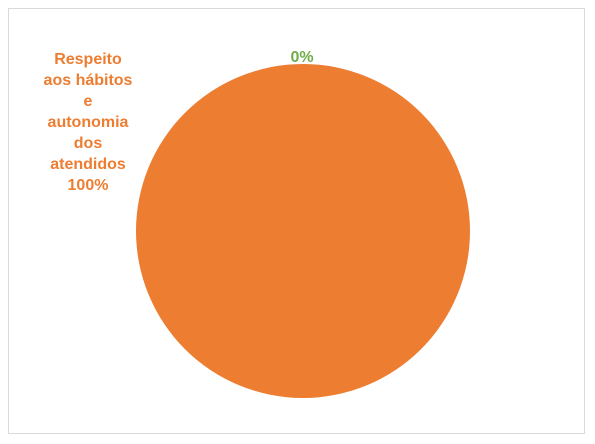 This screenshot has width=595, height=444. Describe the element at coordinates (88, 59) in the screenshot. I see `slice-label-line: Respeito` at that location.